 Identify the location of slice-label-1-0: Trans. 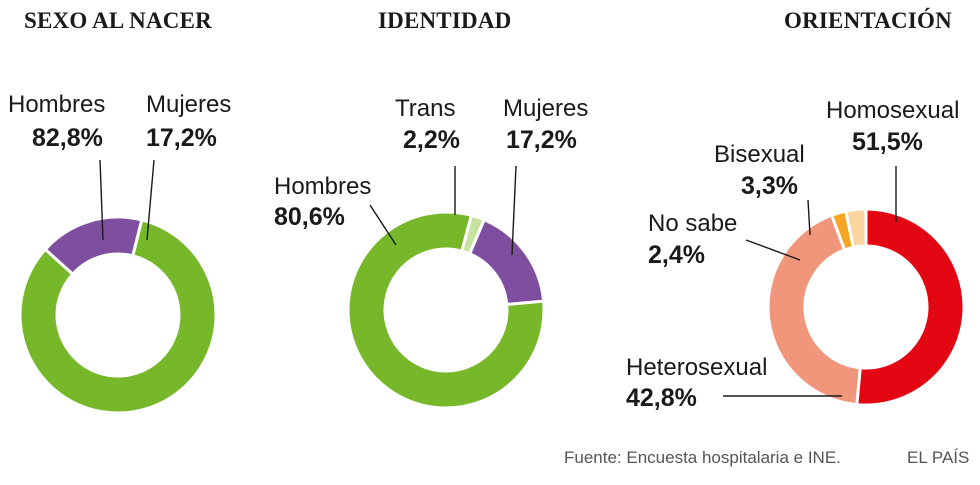
(425, 108).